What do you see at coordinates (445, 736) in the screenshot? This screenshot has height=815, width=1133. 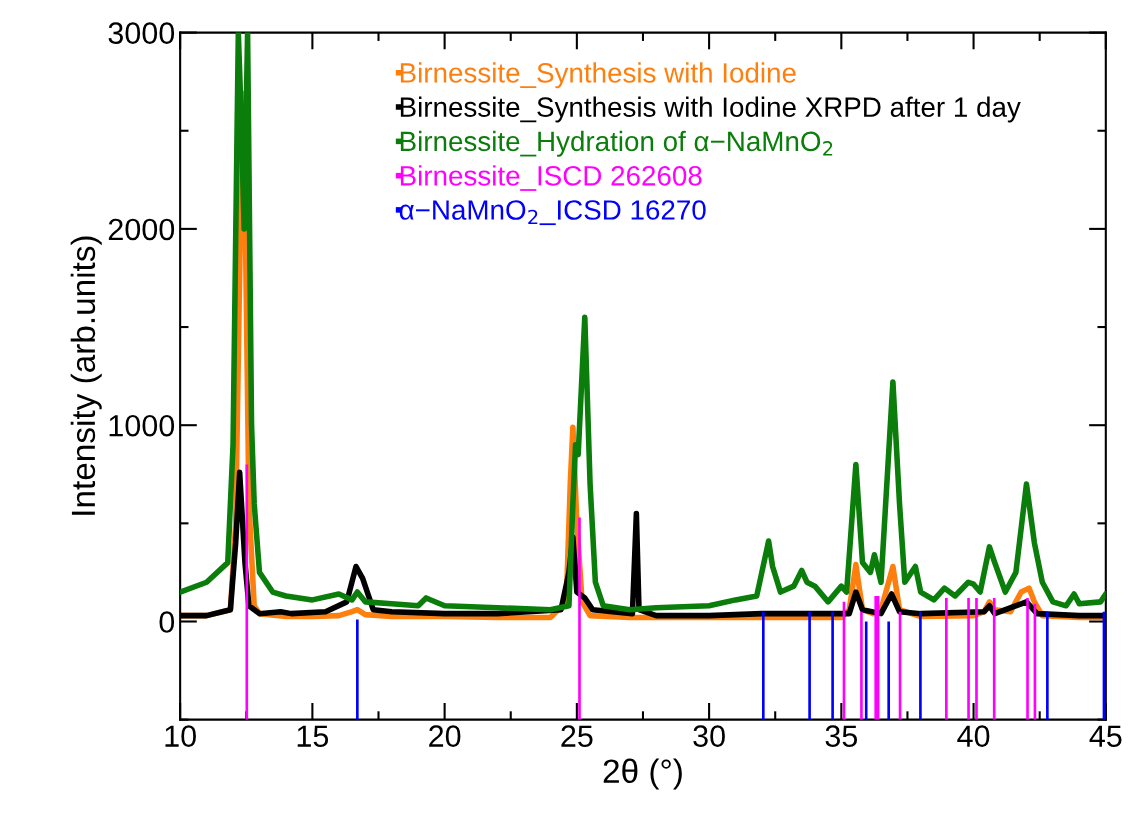 I see `x-tick-label: 20` at bounding box center [445, 736].